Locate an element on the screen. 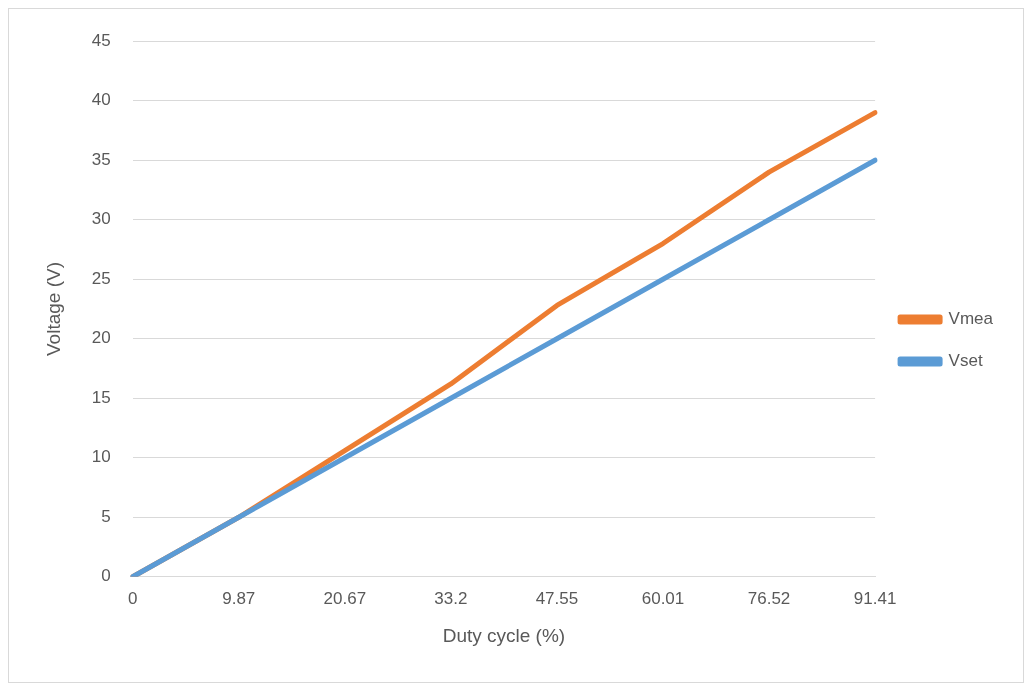 This screenshot has width=1032, height=691. x-tick-label: 0 is located at coordinates (132, 598).